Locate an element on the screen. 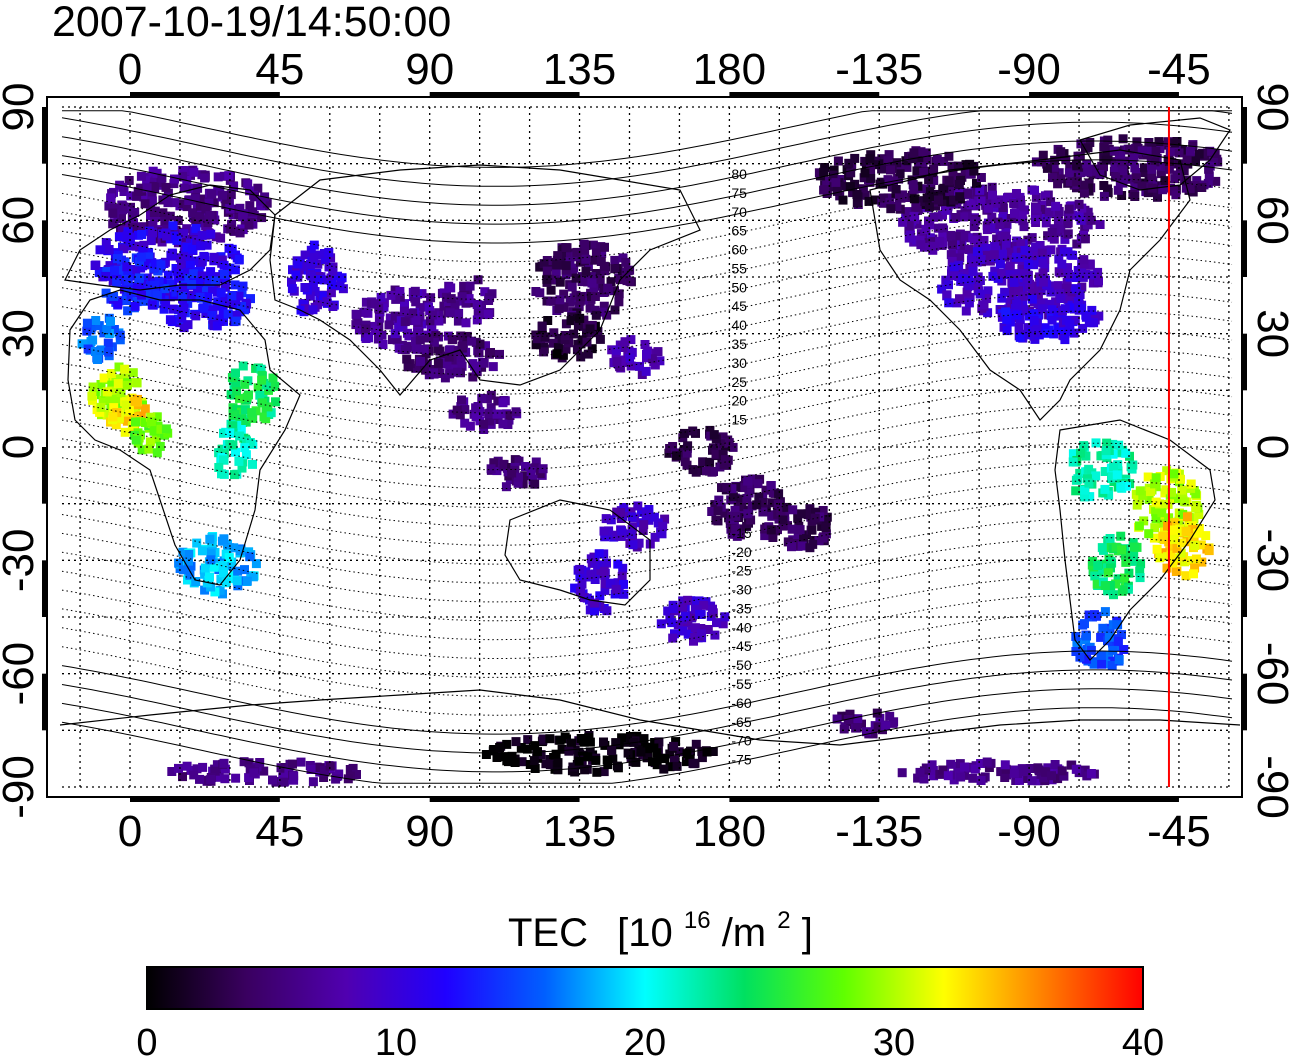 Image resolution: width=1292 pixels, height=1057 pixels. magnetic-contour is located at coordinates (647, 201).